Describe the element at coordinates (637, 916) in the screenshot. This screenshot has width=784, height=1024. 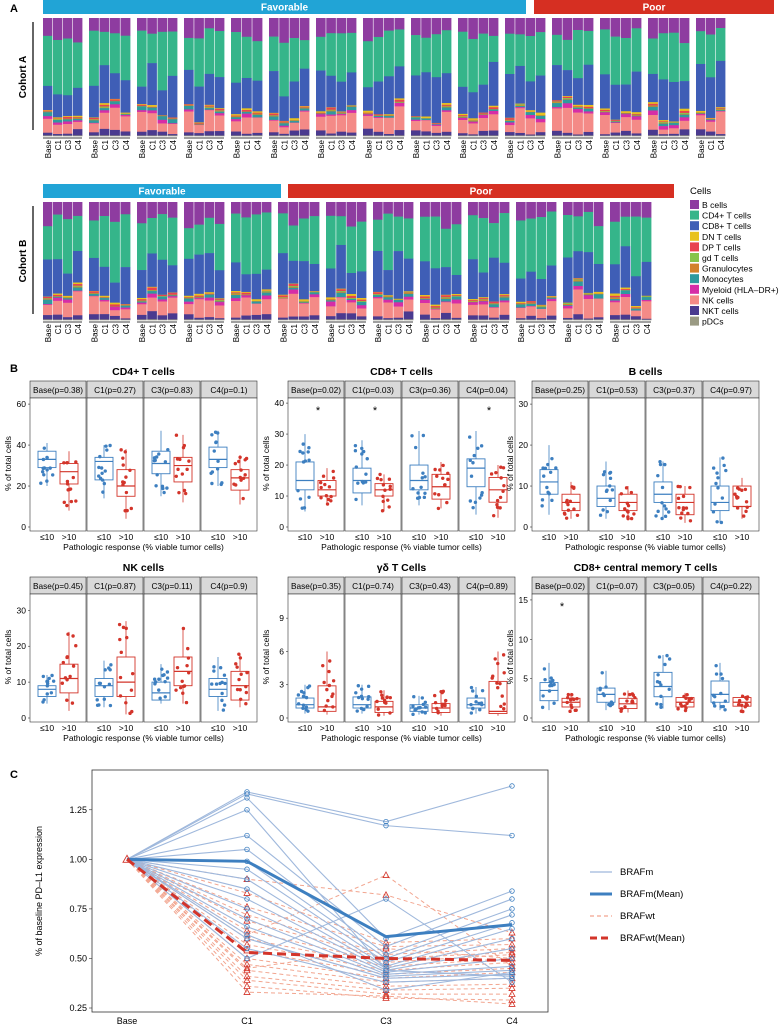
I see `legend-label: BRAFwt` at that location.